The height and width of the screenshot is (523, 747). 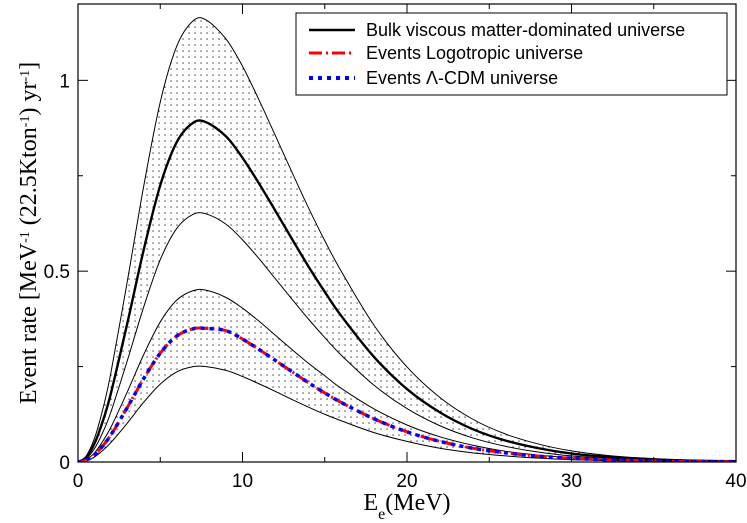 I want to click on legend-label-logotropic: Events Logotropic universe, so click(x=474, y=53).